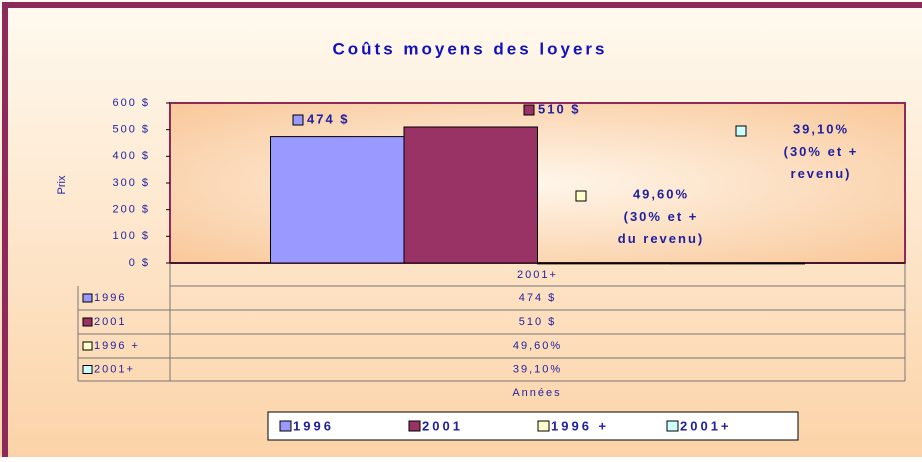  Describe the element at coordinates (533, 426) in the screenshot. I see `legend-box` at that location.